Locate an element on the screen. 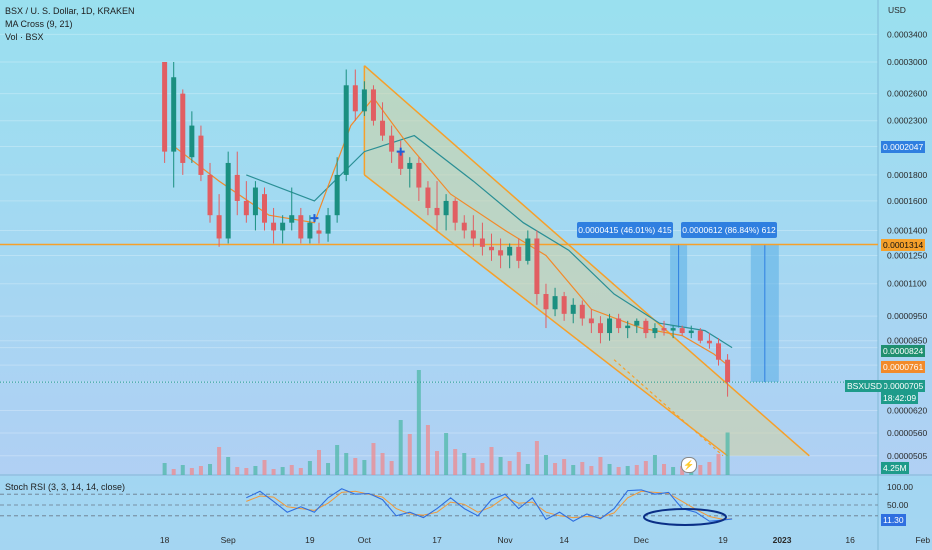 The width and height of the screenshot is (932, 550). price-axis-label: 0.0003000 is located at coordinates (907, 62).